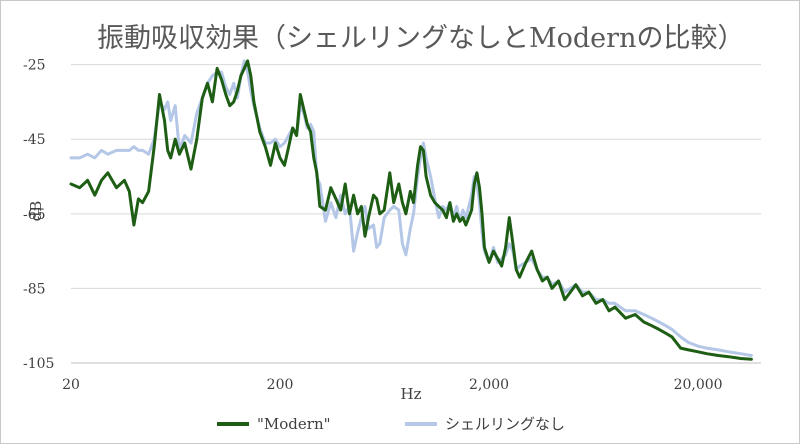 This screenshot has width=800, height=448. I want to click on y-tick-label: -25, so click(34, 66).